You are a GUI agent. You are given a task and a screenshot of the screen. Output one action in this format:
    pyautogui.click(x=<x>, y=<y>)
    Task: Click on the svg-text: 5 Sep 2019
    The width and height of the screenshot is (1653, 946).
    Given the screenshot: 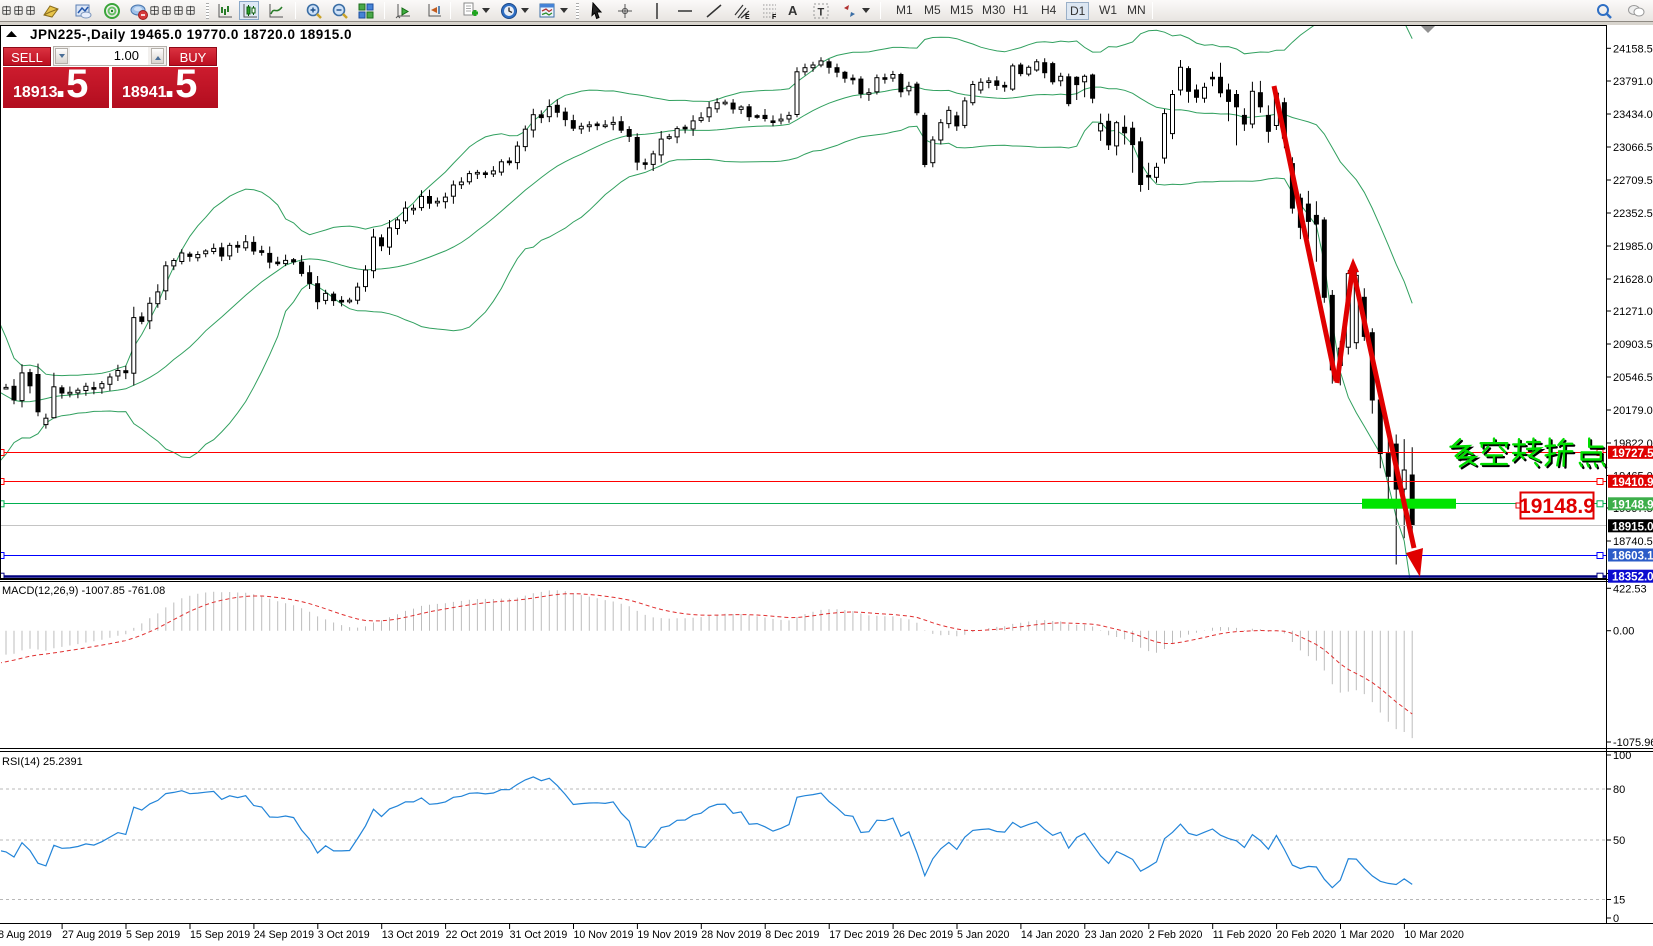 What is the action you would take?
    pyautogui.click(x=153, y=935)
    